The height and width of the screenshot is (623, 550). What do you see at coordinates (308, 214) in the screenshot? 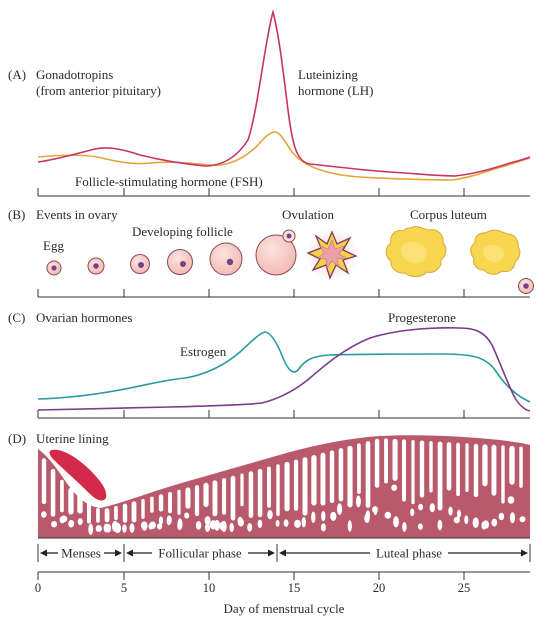
I see `ovulation-label: Ovulation` at bounding box center [308, 214].